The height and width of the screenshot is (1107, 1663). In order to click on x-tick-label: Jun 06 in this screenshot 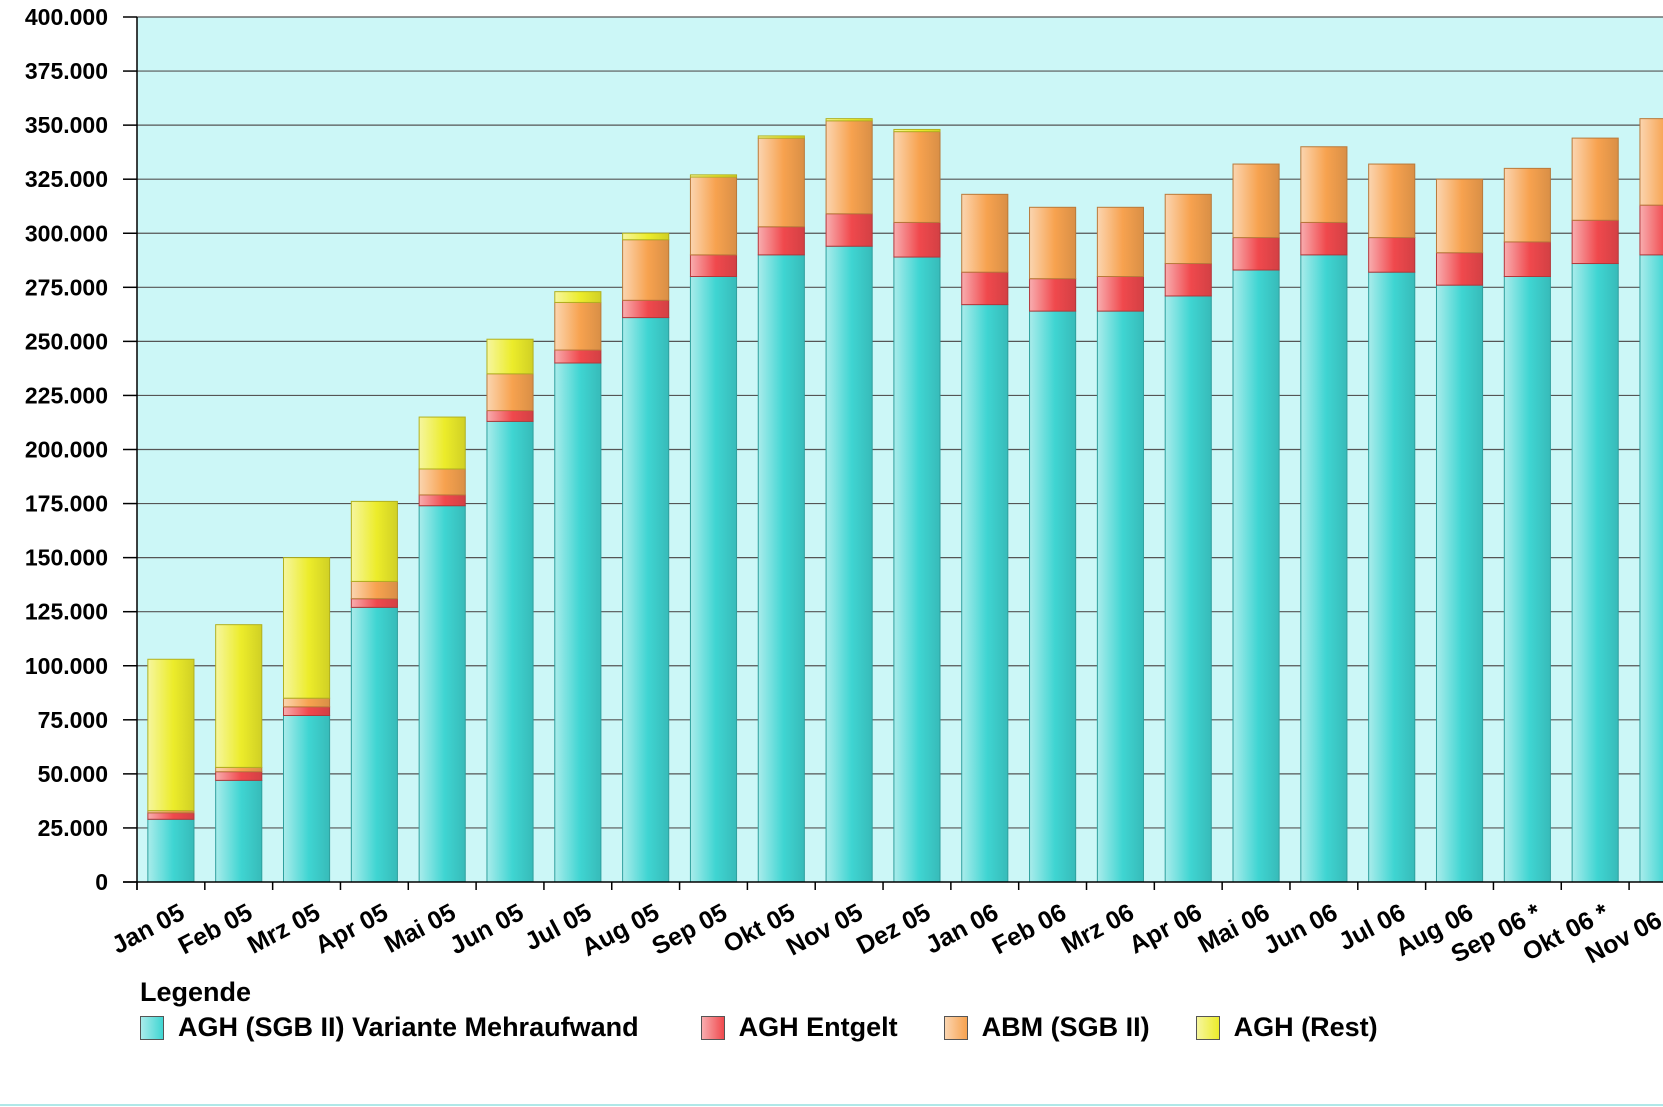, I will do `click(1300, 929)`.